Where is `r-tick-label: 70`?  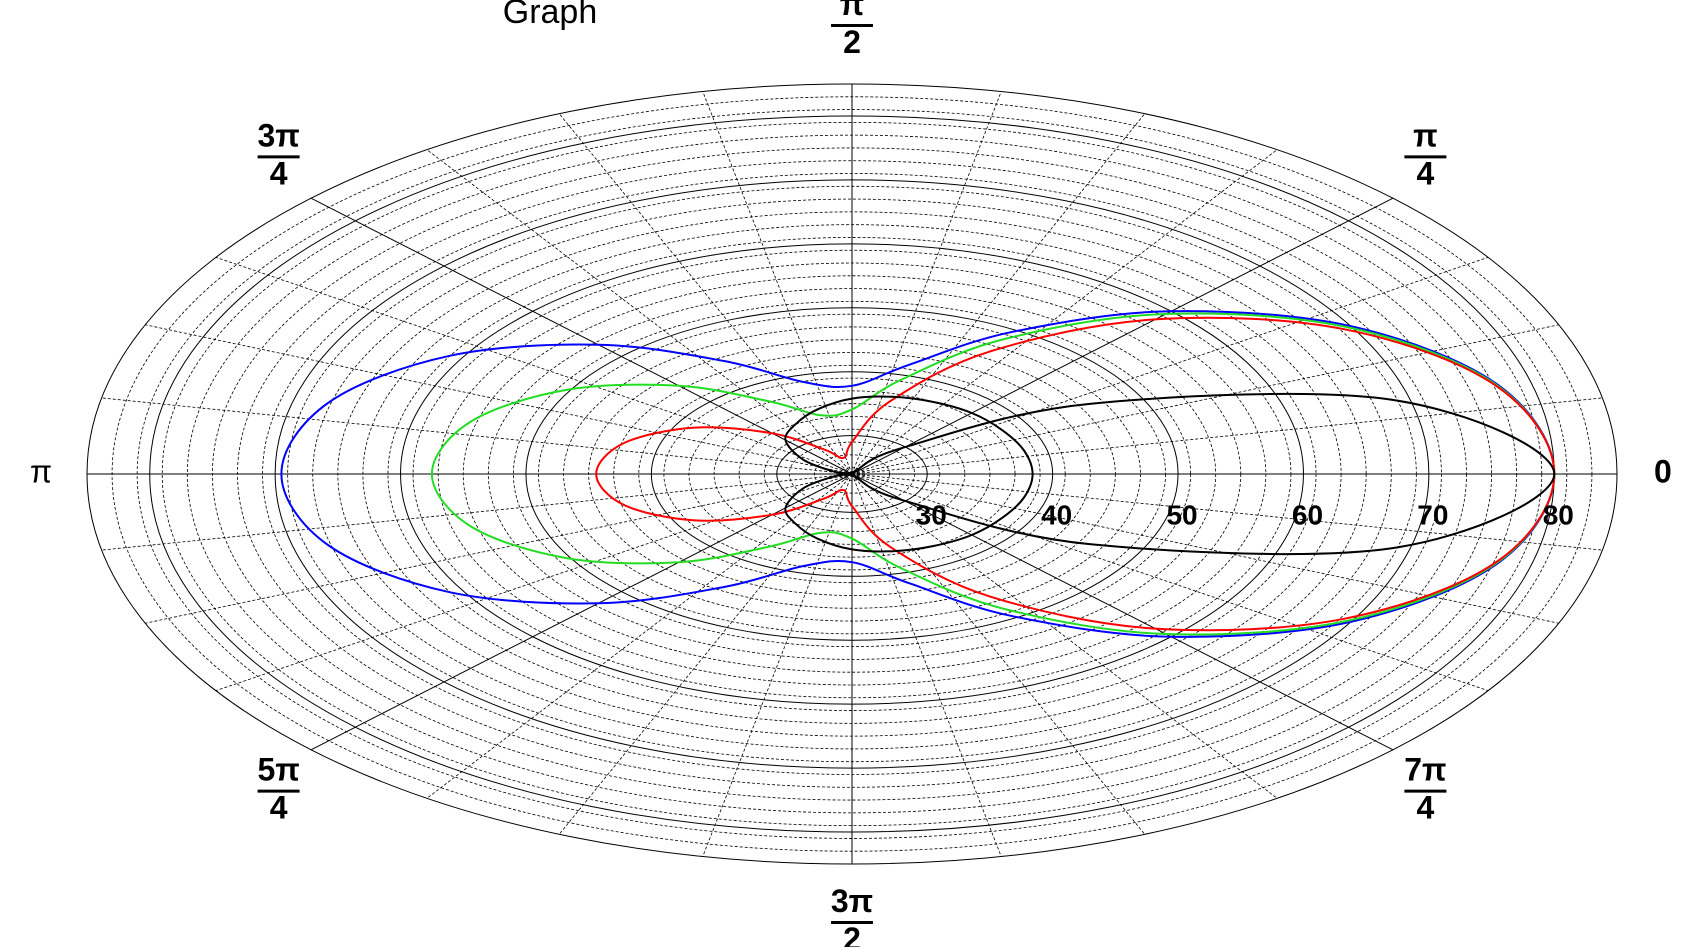 r-tick-label: 70 is located at coordinates (1432, 514).